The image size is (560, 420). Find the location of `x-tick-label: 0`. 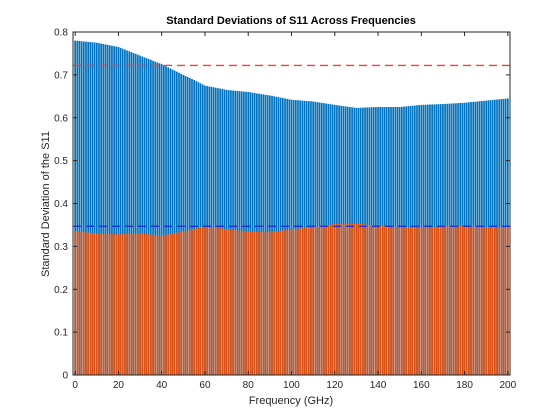

x-tick-label: 0 is located at coordinates (75, 385).